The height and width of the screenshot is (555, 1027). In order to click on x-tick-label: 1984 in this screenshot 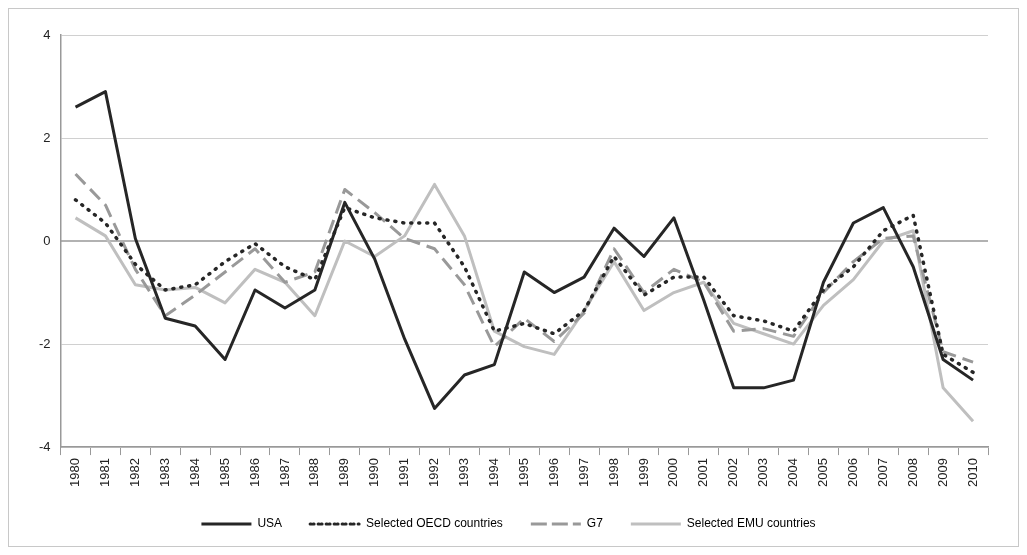, I will do `click(194, 472)`.